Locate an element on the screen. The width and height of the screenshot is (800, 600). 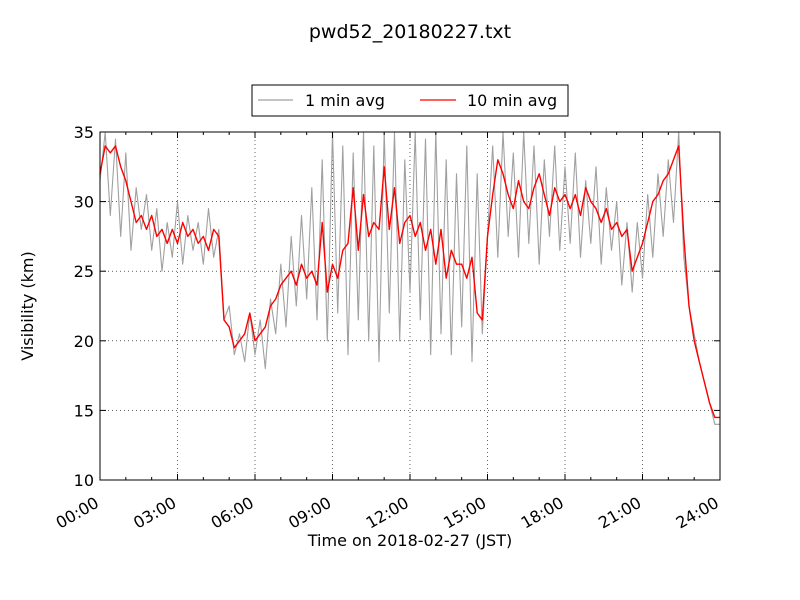
x-tick-label: 06:00 is located at coordinates (232, 513).